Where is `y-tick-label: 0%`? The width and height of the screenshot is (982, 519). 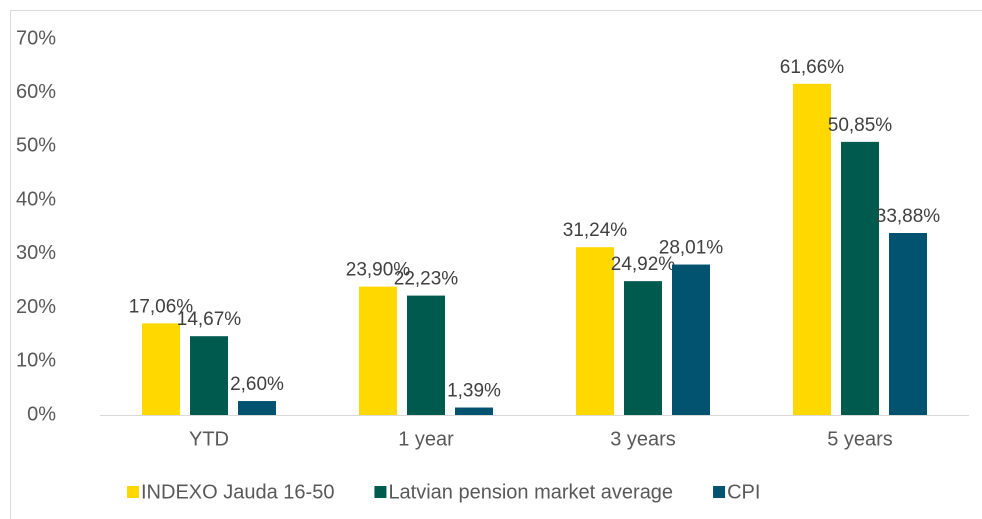 y-tick-label: 0% is located at coordinates (41, 414).